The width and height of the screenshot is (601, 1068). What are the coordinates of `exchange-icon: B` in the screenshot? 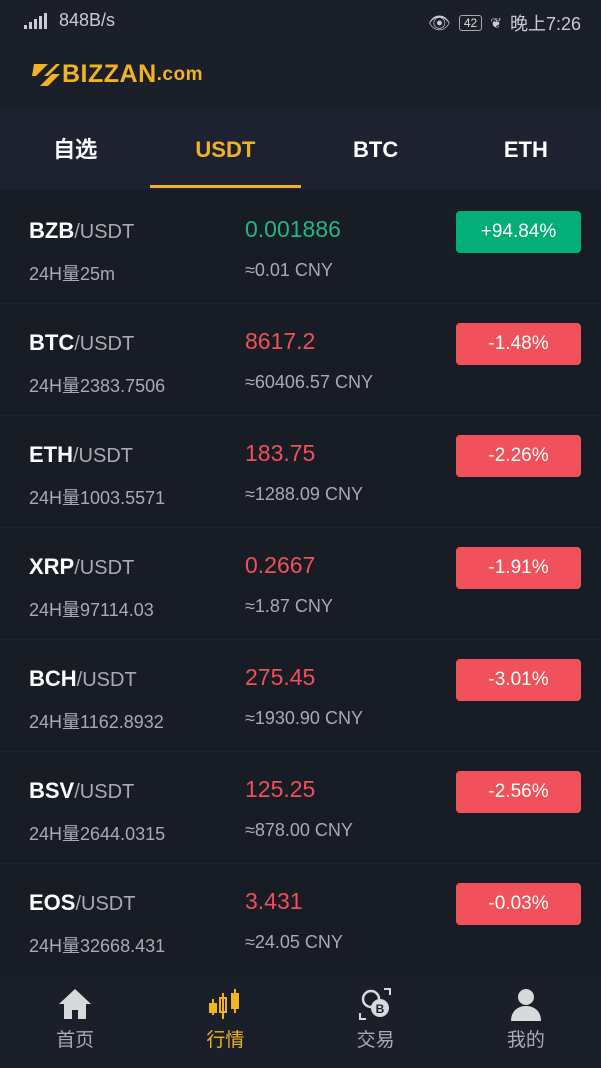 It's located at (376, 1004).